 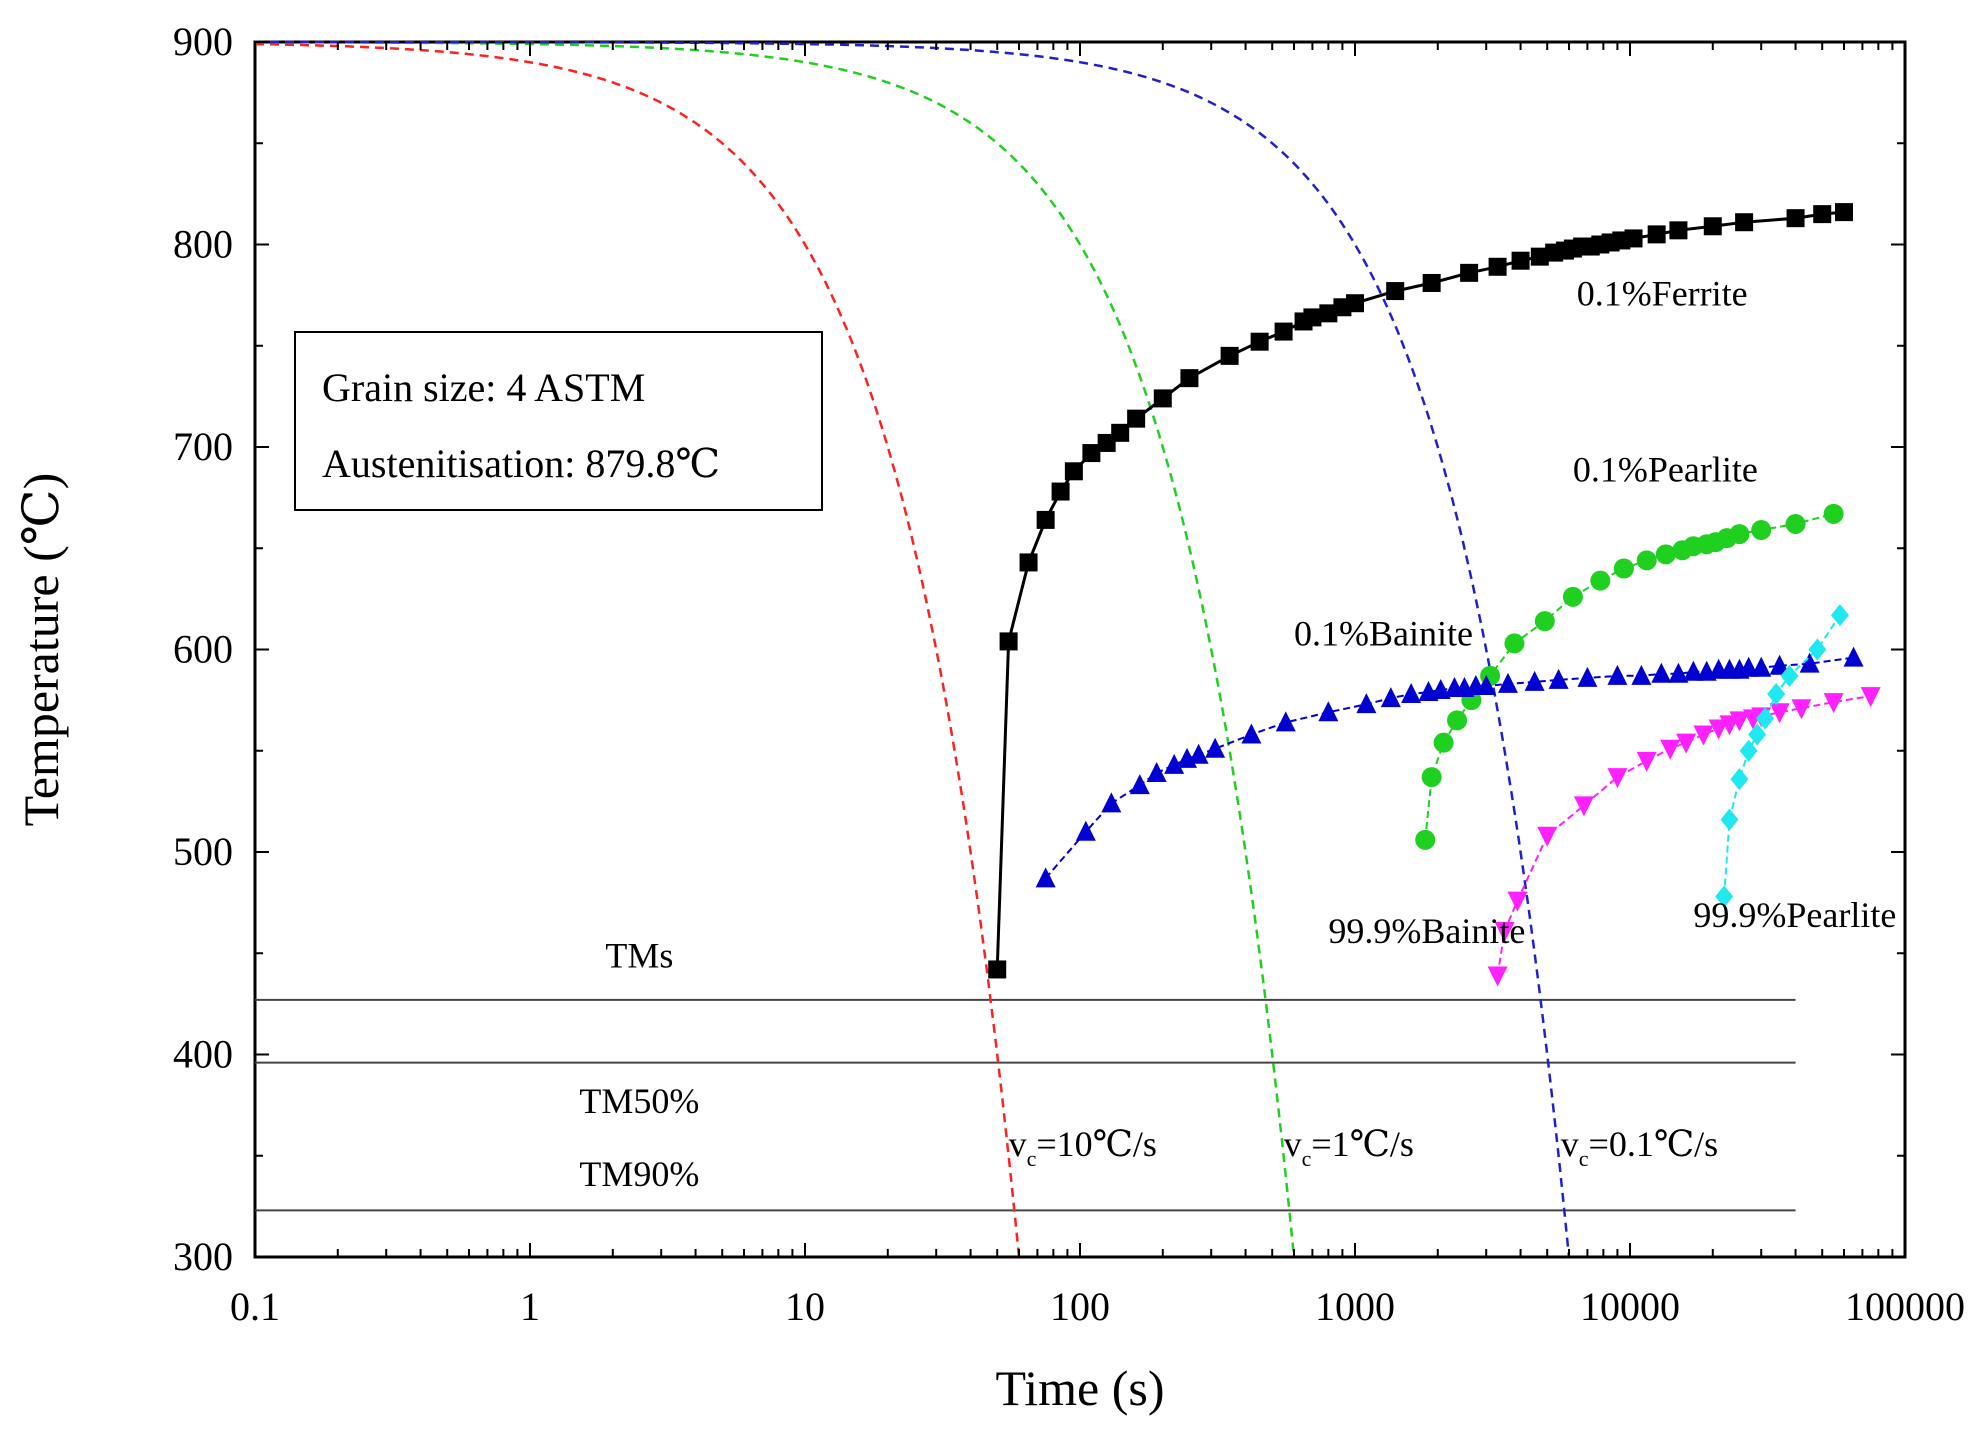 I want to click on label-99.9%Pearlite: 99.9%Pearlite, so click(x=1794, y=915).